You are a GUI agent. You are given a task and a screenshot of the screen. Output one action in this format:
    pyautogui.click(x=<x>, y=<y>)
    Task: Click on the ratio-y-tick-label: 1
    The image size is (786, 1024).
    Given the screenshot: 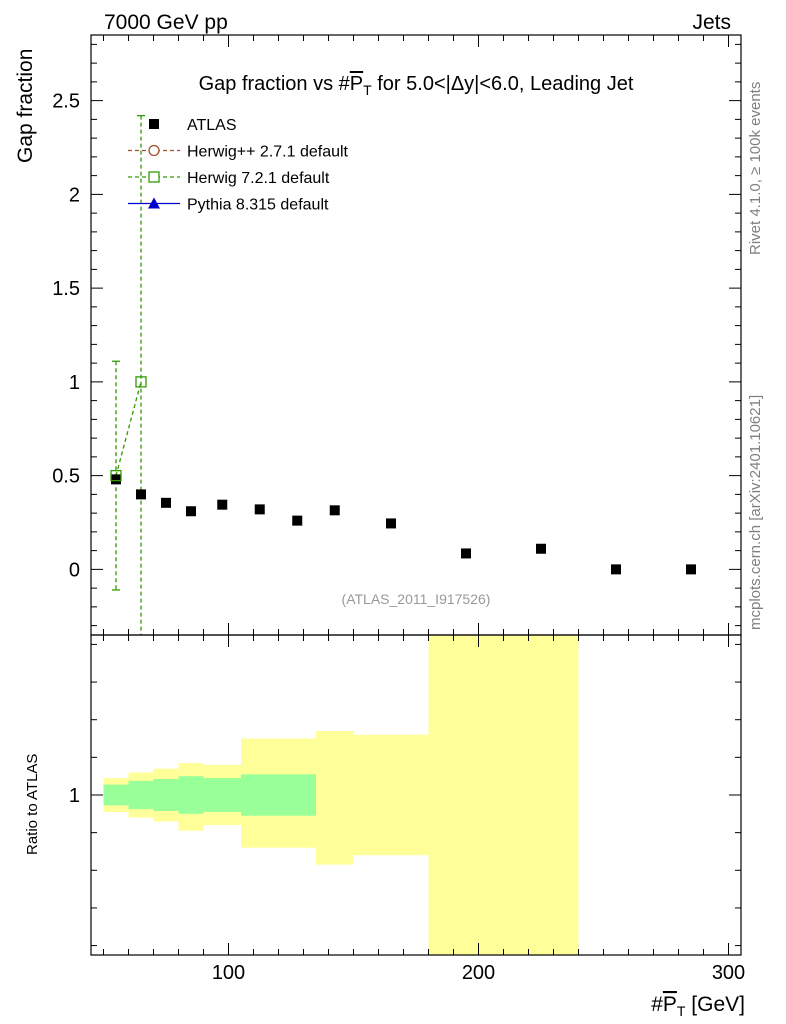 What is the action you would take?
    pyautogui.click(x=74, y=796)
    